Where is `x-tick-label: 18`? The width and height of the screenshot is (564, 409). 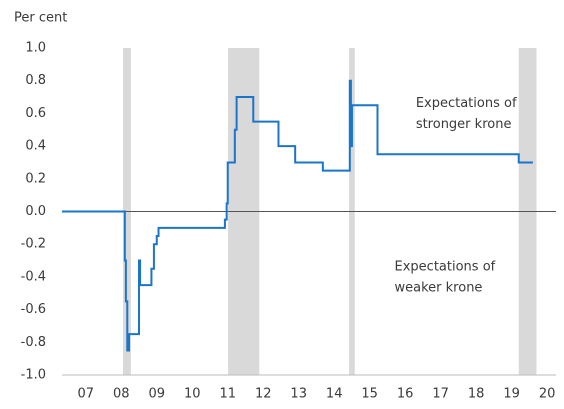 x-tick-label: 18 is located at coordinates (476, 394).